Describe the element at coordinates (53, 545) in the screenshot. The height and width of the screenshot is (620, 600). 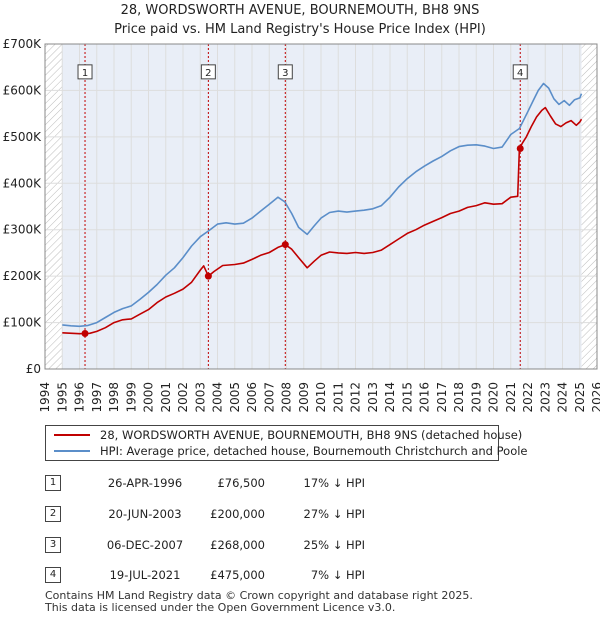
I see `sale-number-badge: 3` at that location.